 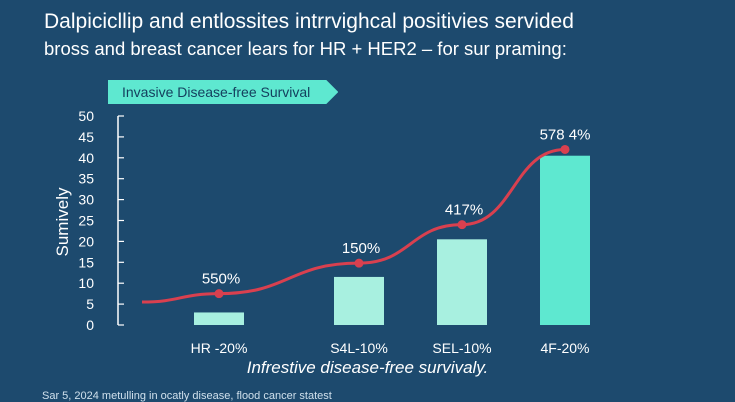 I want to click on y-tick-label: 50, so click(x=86, y=116).